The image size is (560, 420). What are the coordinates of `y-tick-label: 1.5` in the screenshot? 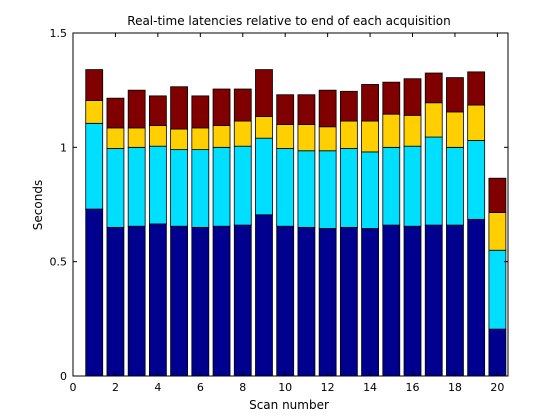 It's located at (59, 33).